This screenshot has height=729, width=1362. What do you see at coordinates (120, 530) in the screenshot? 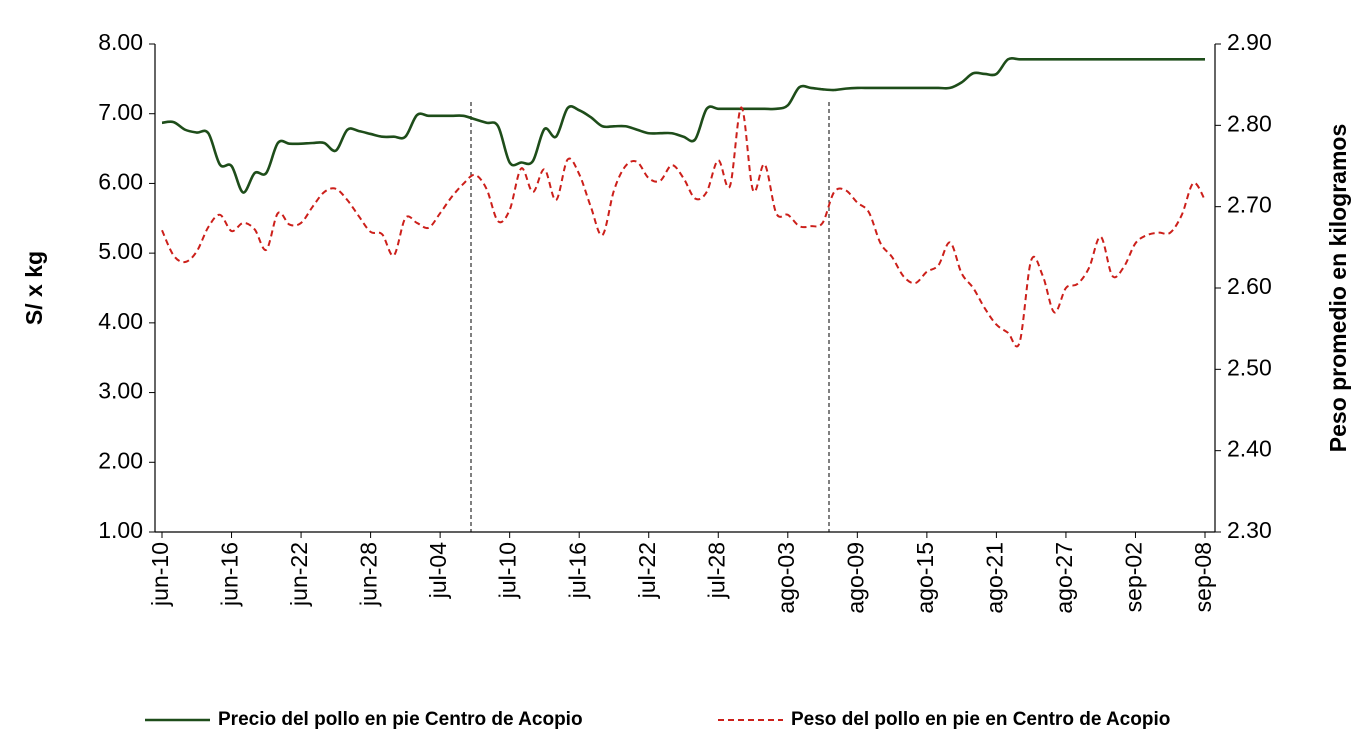
I see `y-tick-label: 1.00` at bounding box center [120, 530].